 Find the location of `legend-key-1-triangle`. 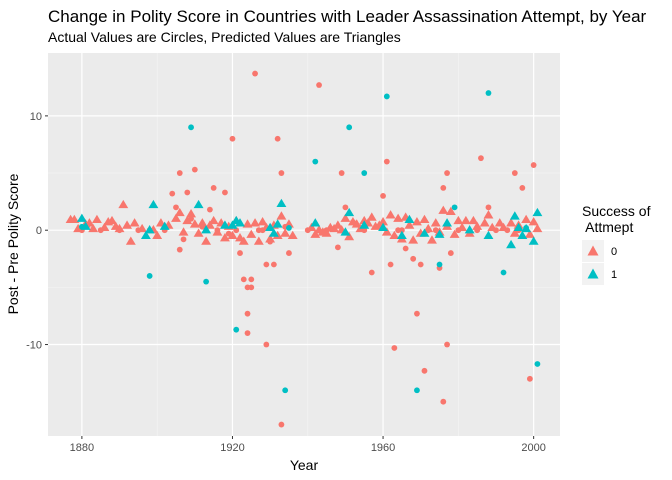

legend-key-1-triangle is located at coordinates (593, 273).